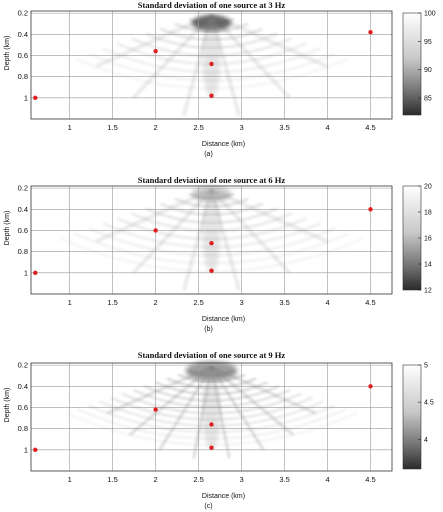 This screenshot has height=512, width=443. What do you see at coordinates (430, 14) in the screenshot?
I see `colorbar-tick-label: 100` at bounding box center [430, 14].